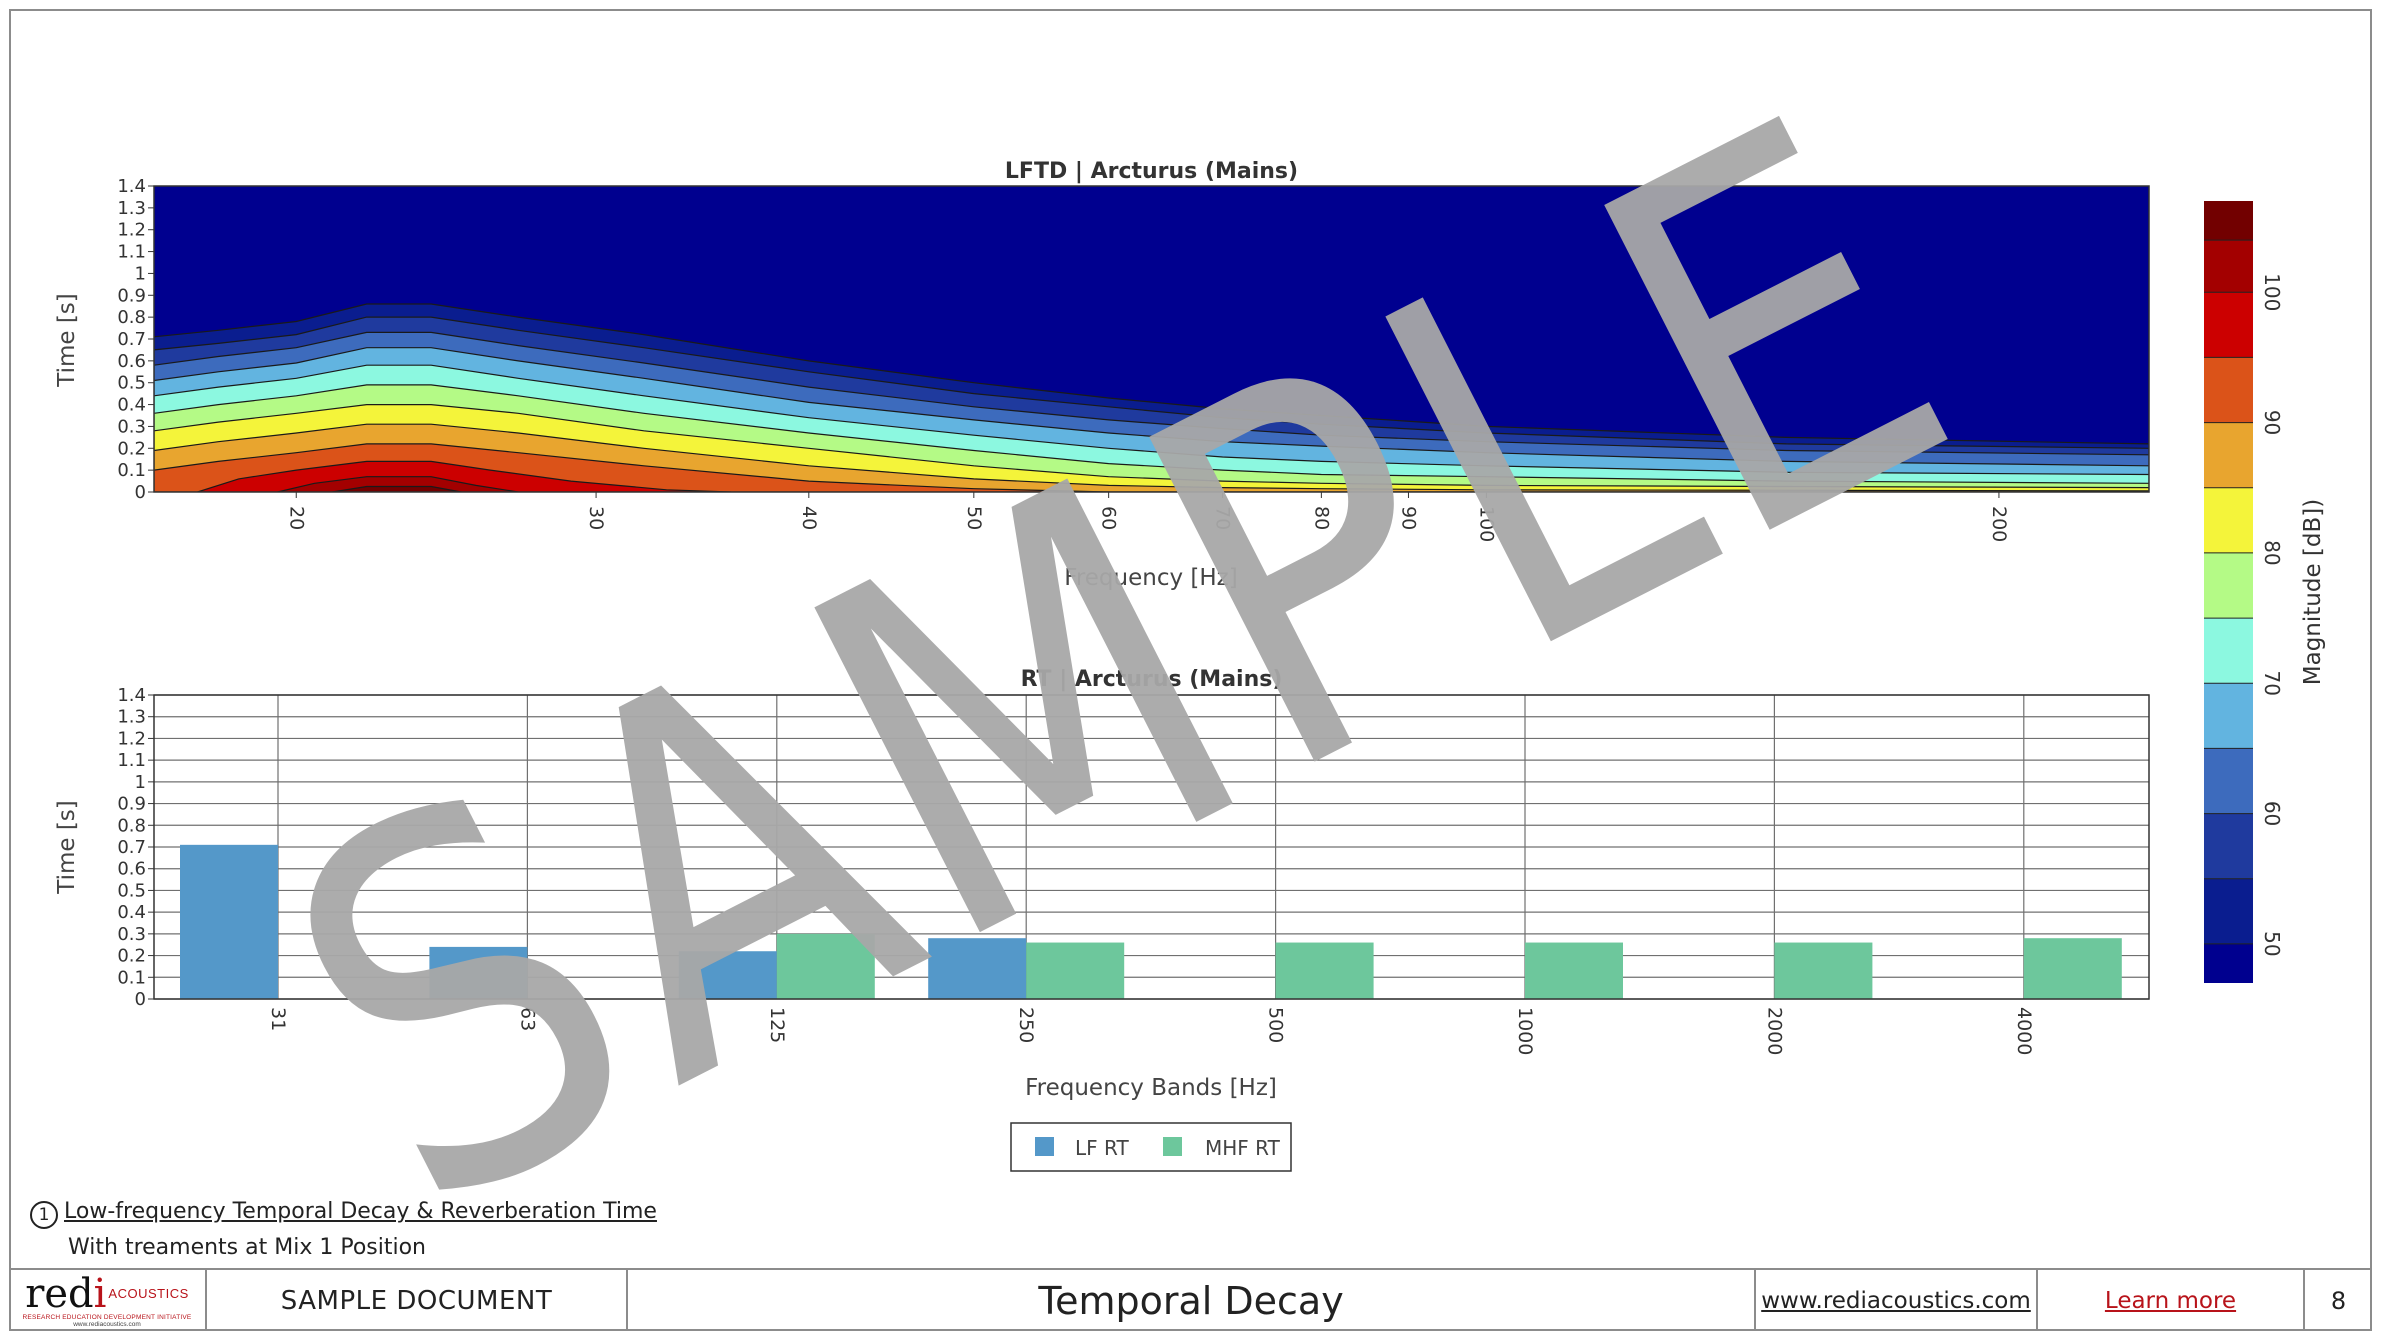  I want to click on bar-mhf-rt-2000, so click(1823, 970).